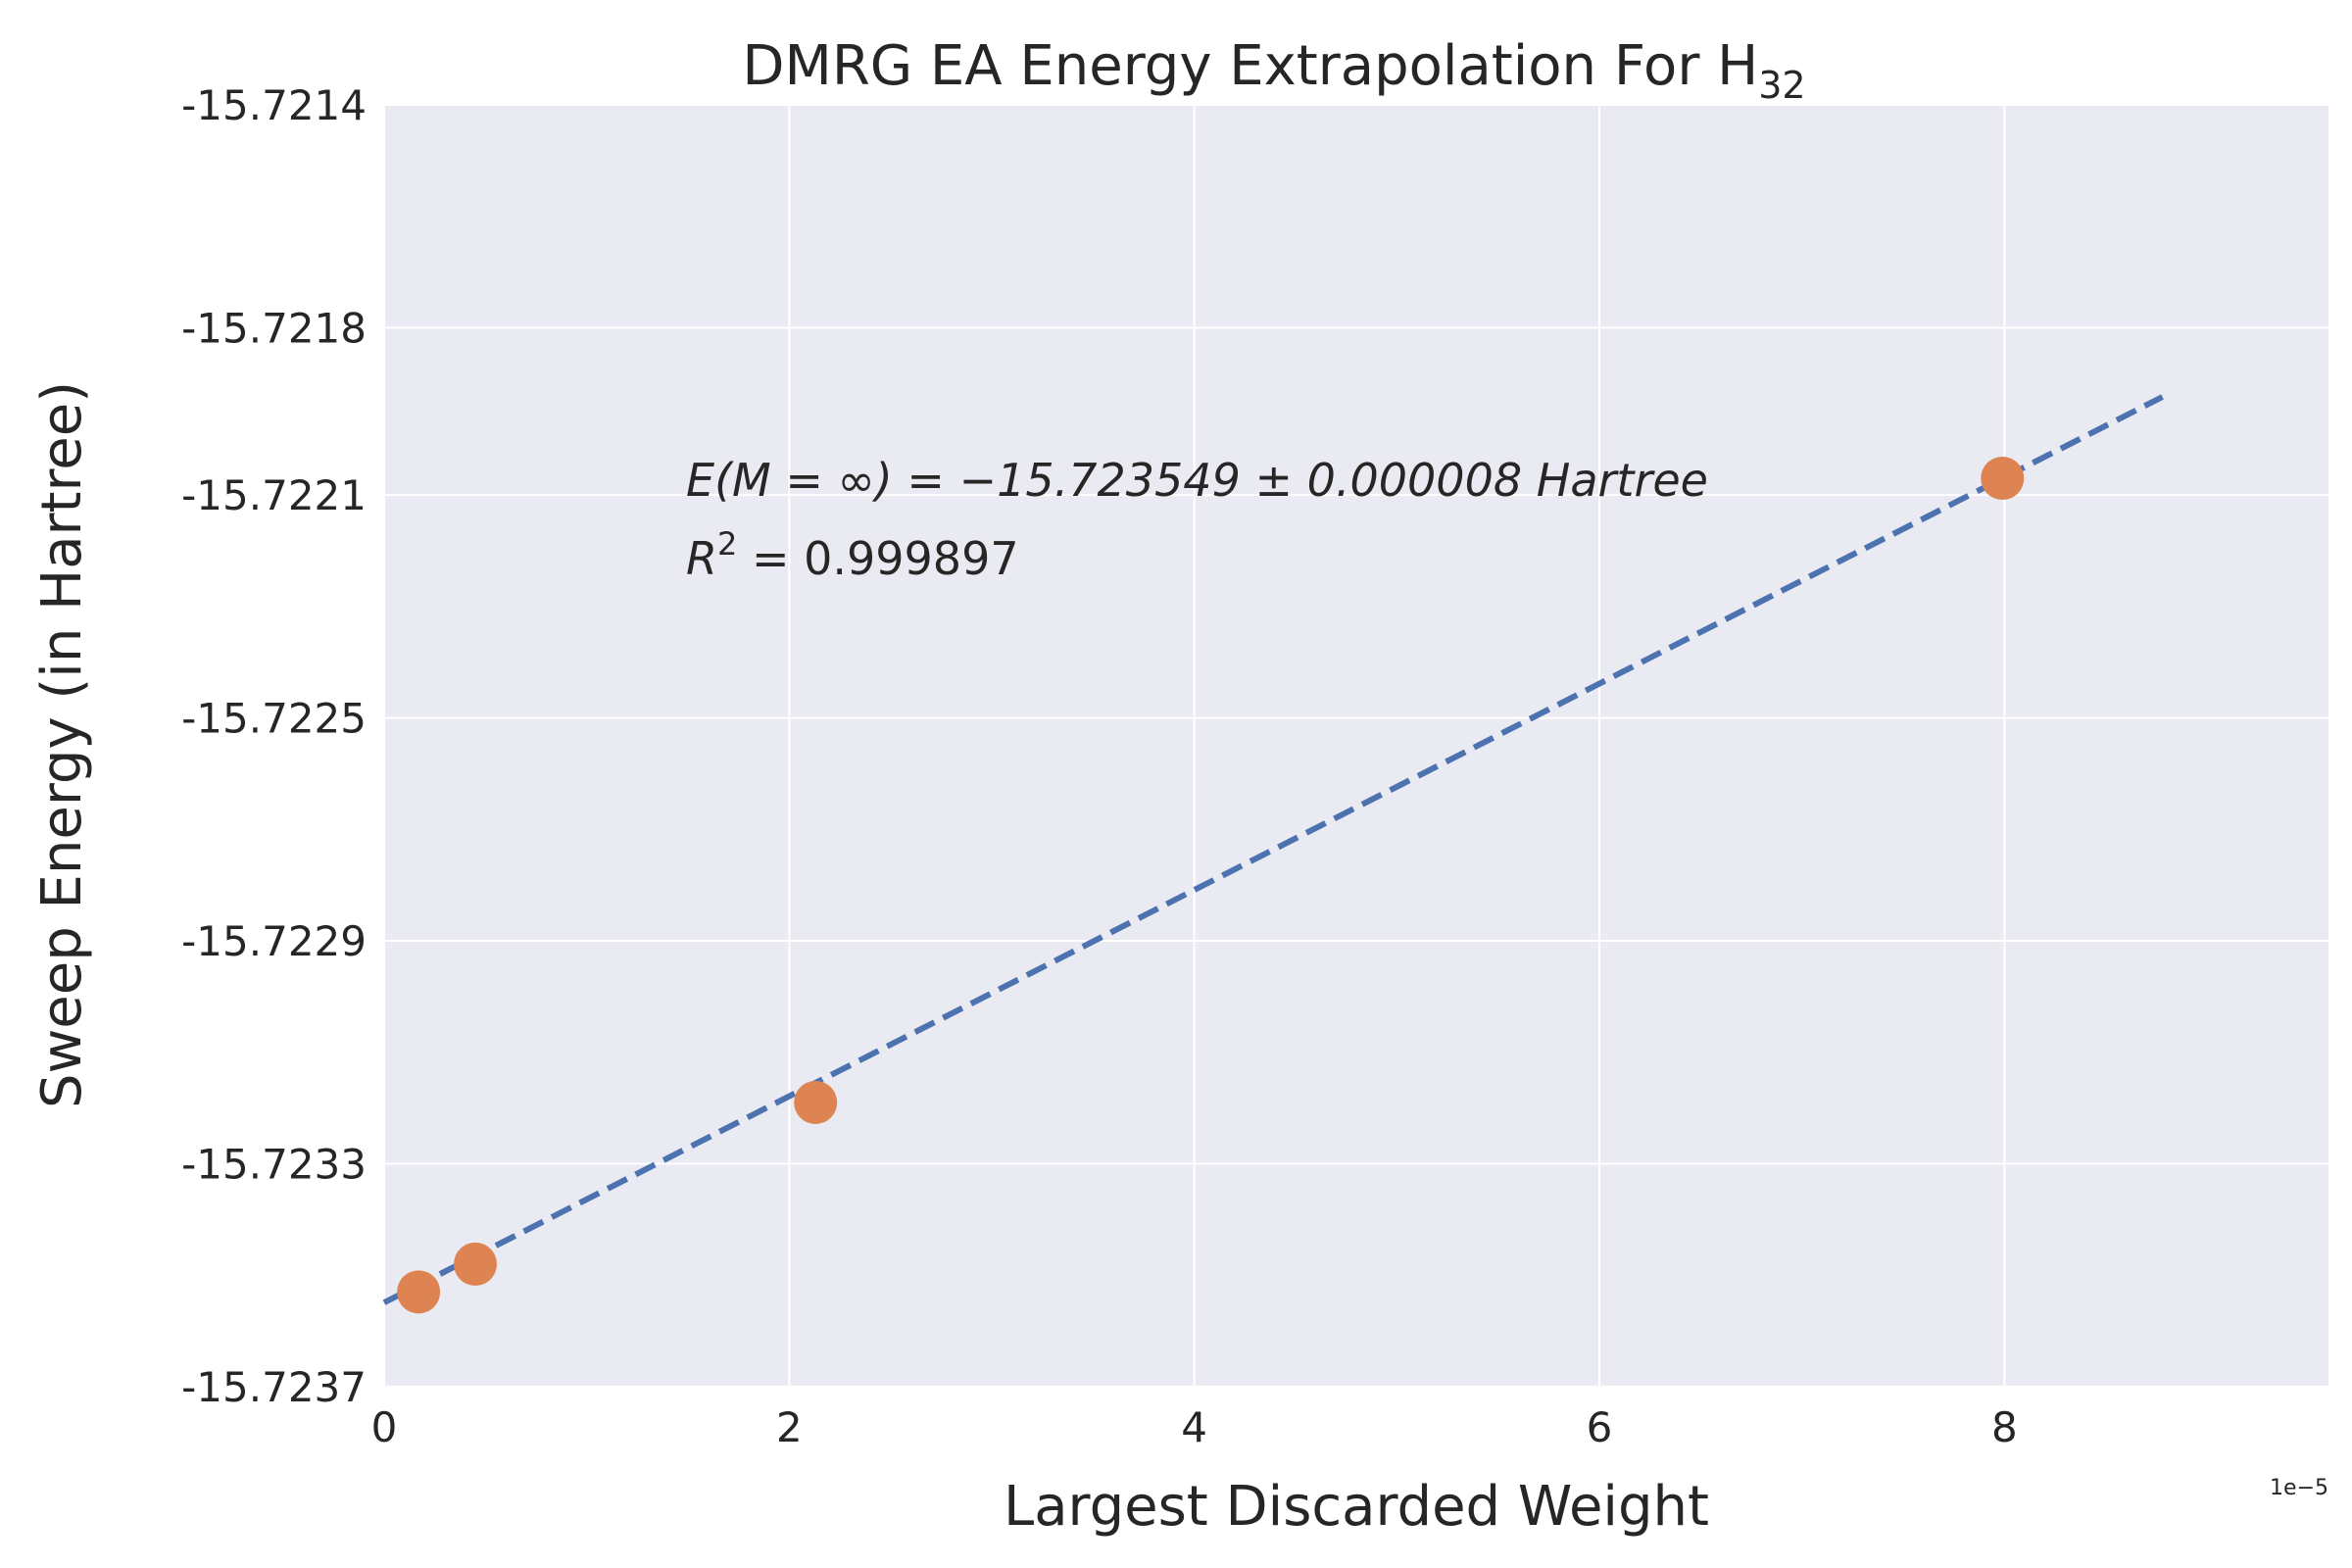 The height and width of the screenshot is (1568, 2352). I want to click on x-tick-label: 0, so click(384, 1427).